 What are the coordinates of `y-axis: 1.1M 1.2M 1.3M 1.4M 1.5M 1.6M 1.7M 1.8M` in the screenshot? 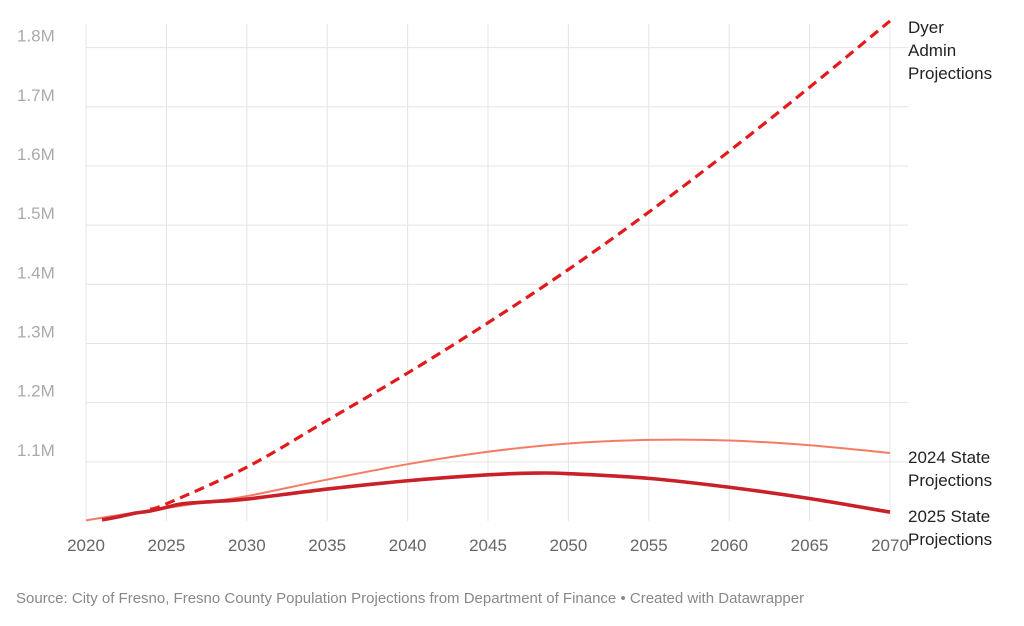 It's located at (36, 243).